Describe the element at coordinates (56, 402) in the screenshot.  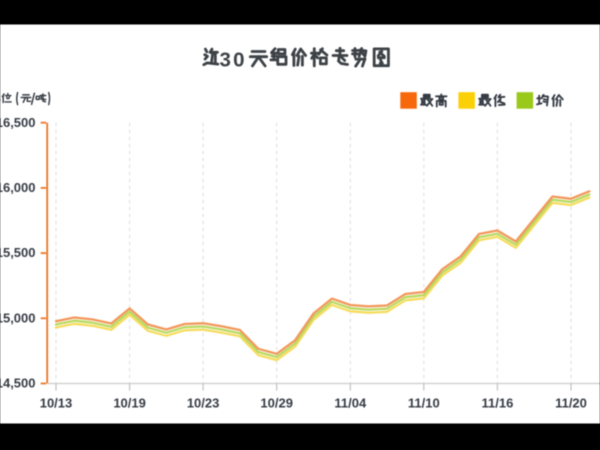
I see `svg-text: 10/13` at that location.